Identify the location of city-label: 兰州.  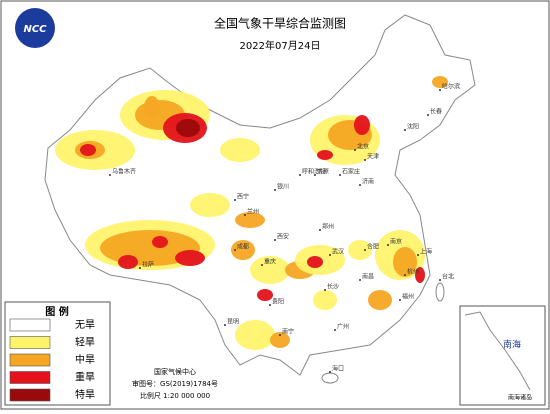
(253, 212).